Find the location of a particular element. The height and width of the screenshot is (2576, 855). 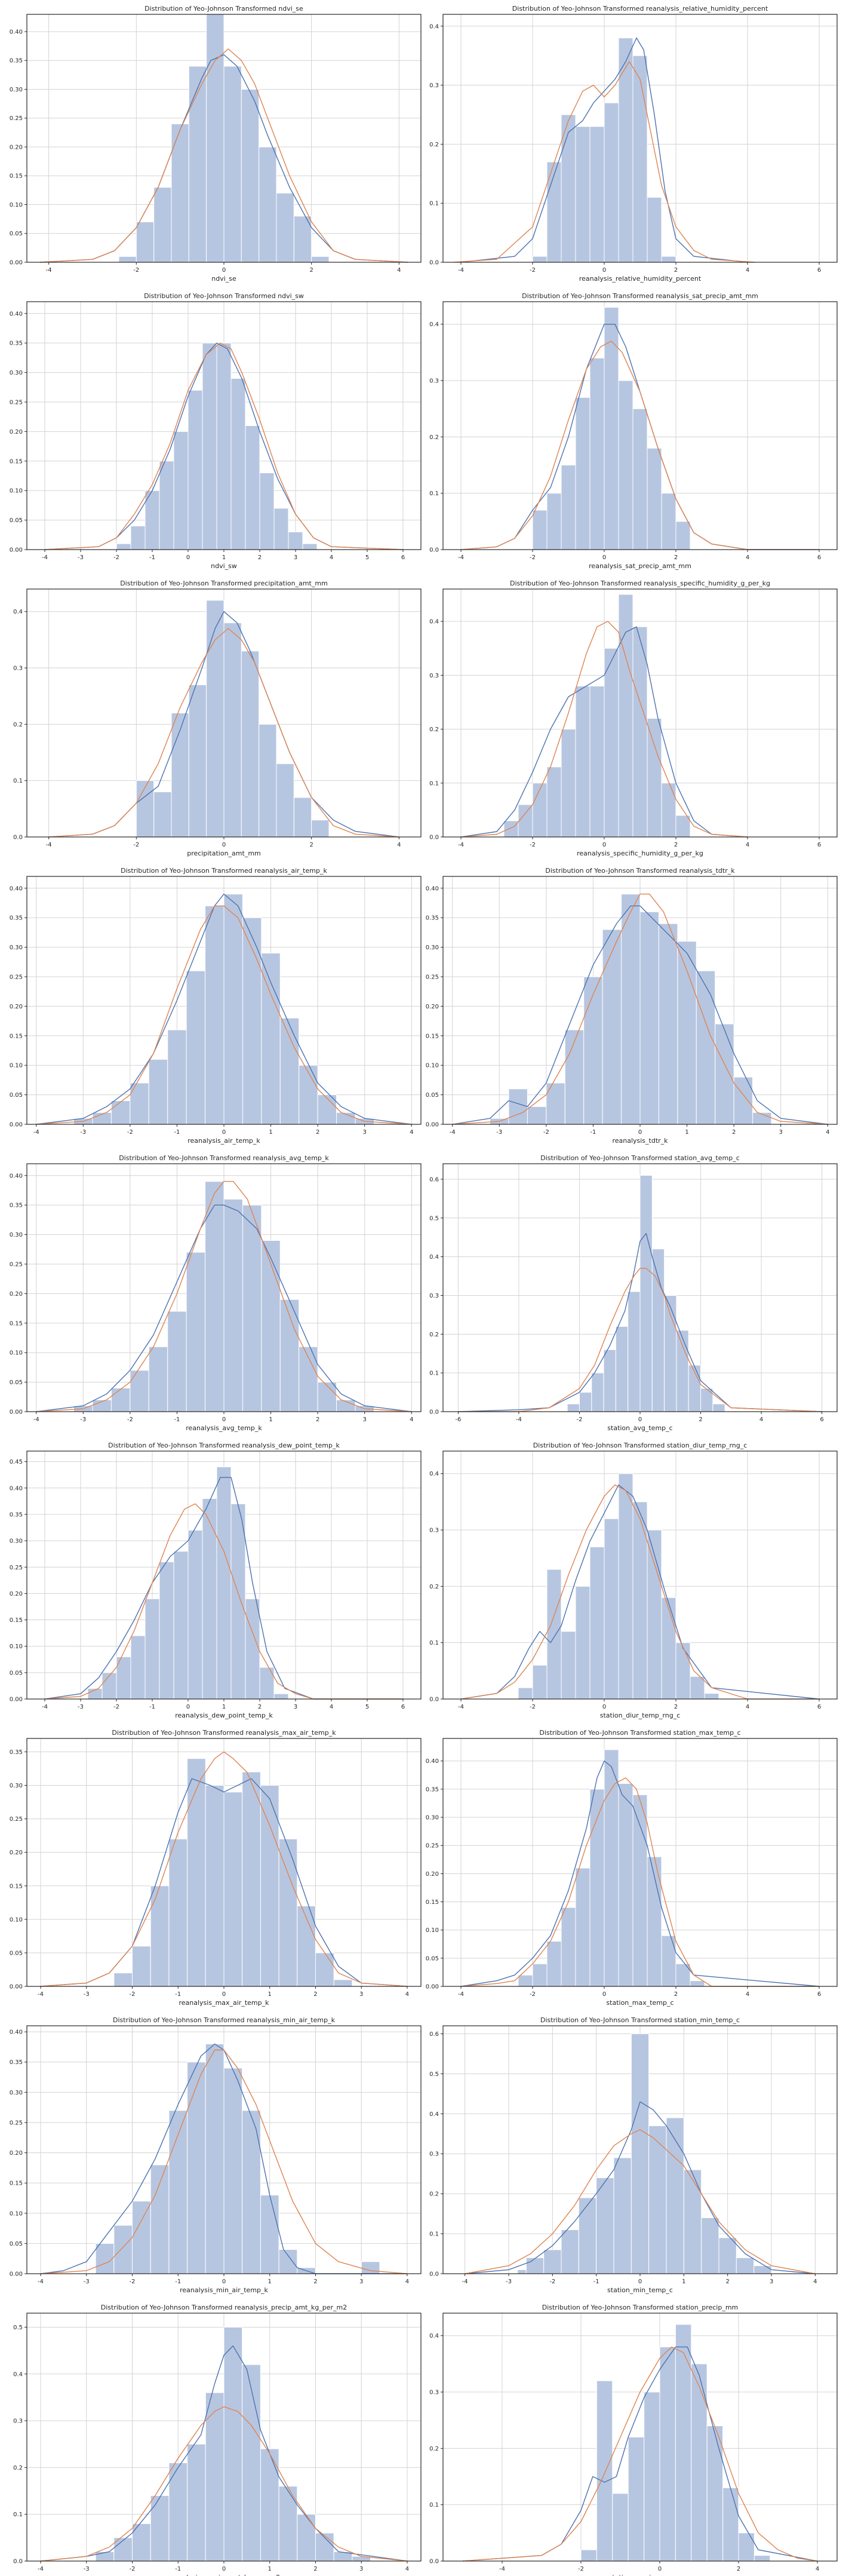

axes-frame is located at coordinates (640, 138).